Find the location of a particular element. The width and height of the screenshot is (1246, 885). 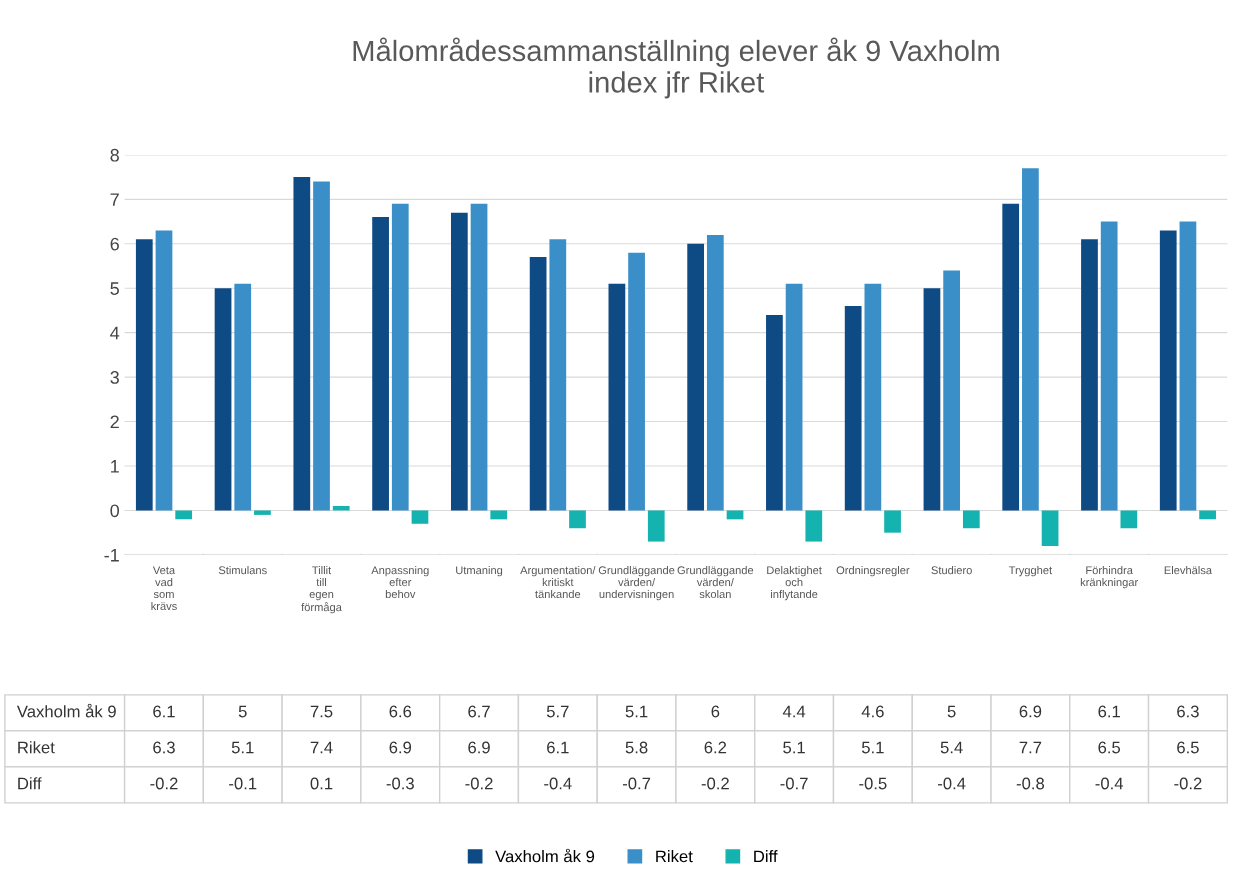

legend-label: Vaxholm åk 9 is located at coordinates (545, 855).